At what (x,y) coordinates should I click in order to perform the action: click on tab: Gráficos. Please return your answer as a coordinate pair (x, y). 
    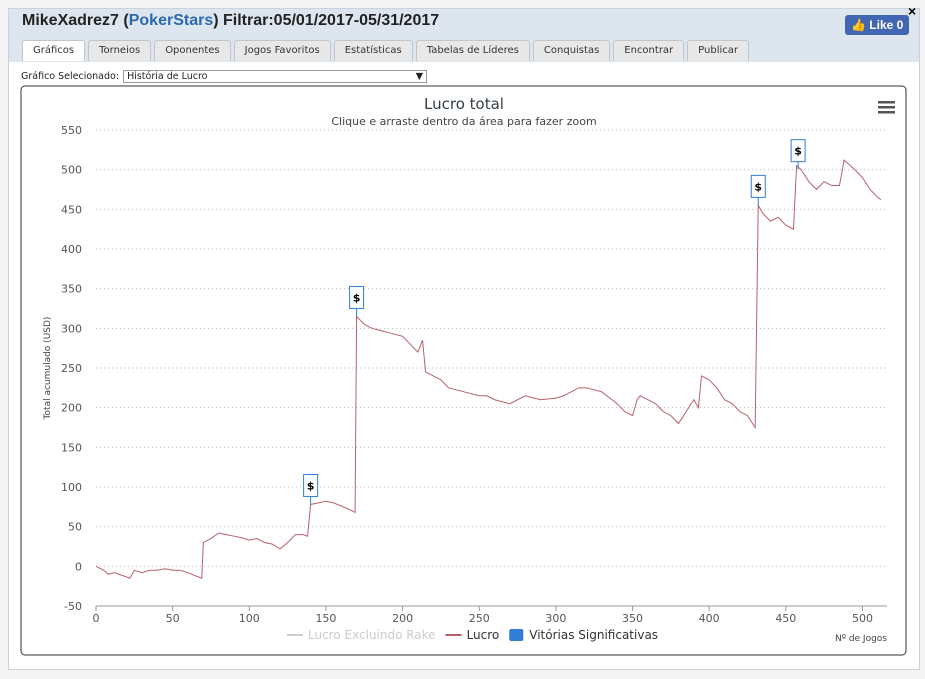
    Looking at the image, I should click on (54, 50).